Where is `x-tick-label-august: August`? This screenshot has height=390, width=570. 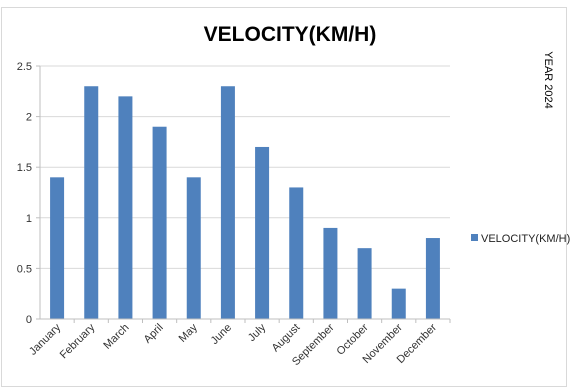 x-tick-label-august: August is located at coordinates (286, 338).